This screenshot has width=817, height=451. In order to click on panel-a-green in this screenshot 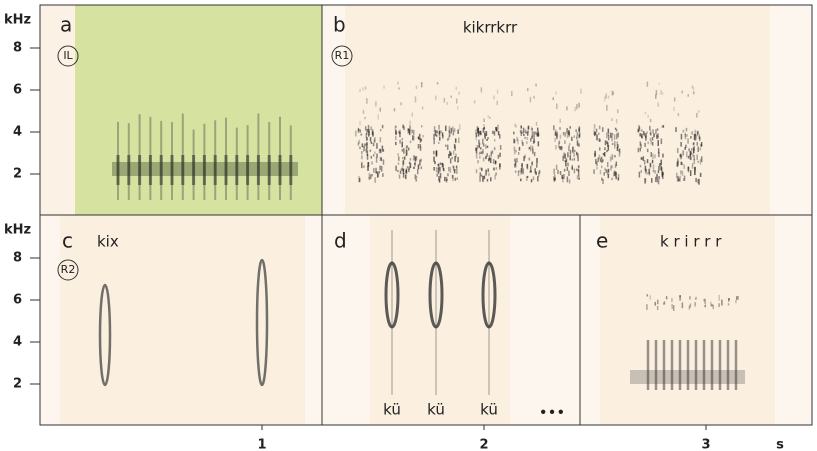, I will do `click(198, 110)`.